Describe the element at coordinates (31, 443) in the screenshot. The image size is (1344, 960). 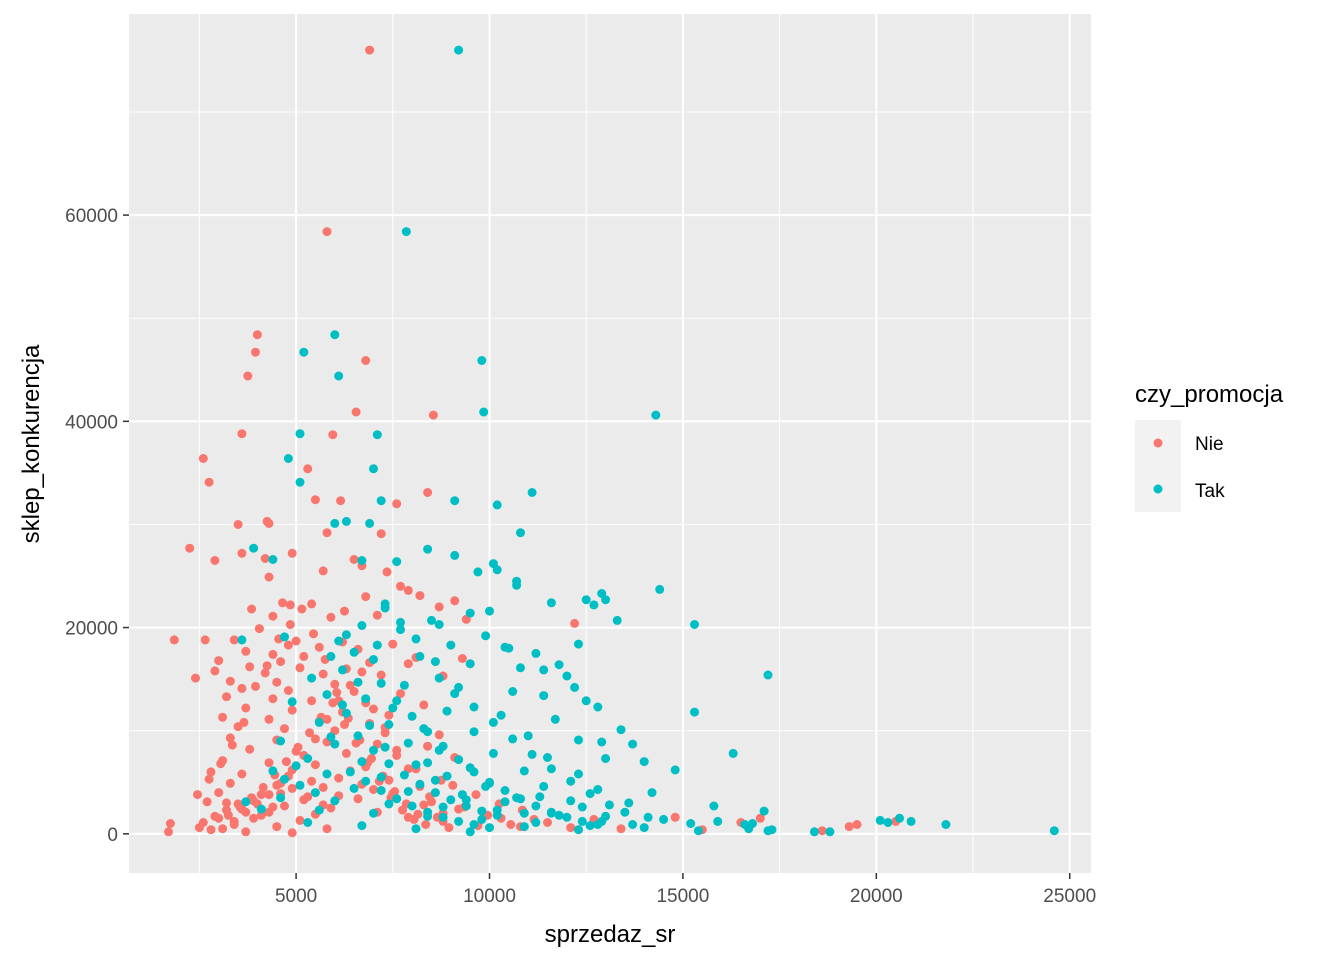
I see `y-axis-title: sklep_konkurencja` at that location.